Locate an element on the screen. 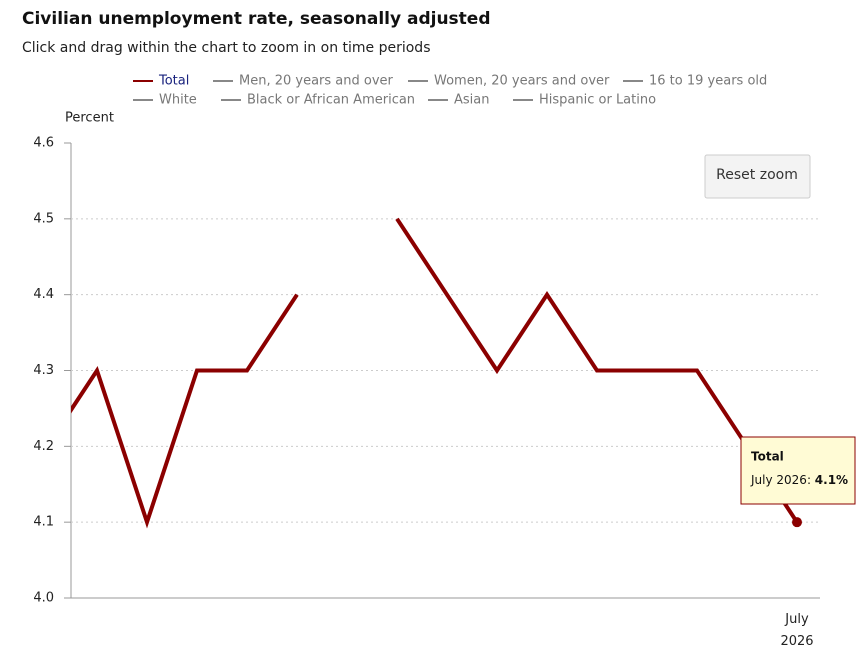  tooltip-box is located at coordinates (798, 470).